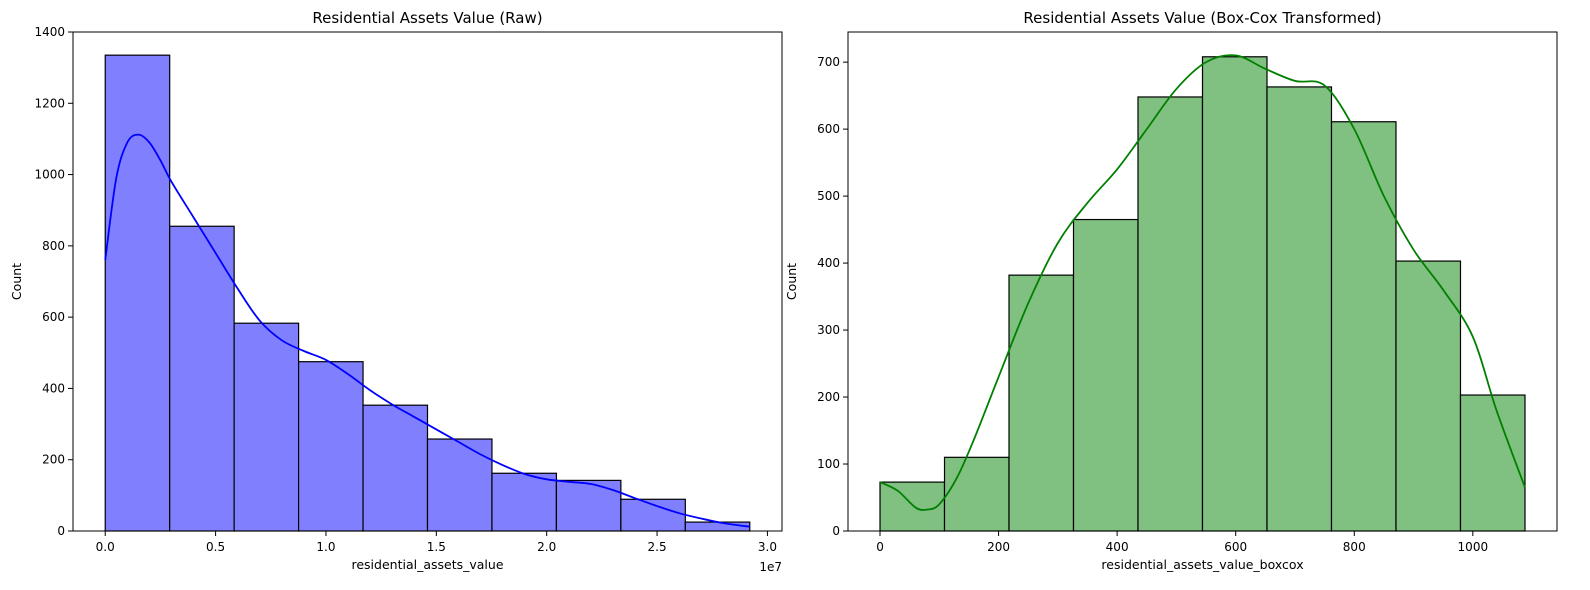  I want to click on x-tick-label: 2.0, so click(546, 547).